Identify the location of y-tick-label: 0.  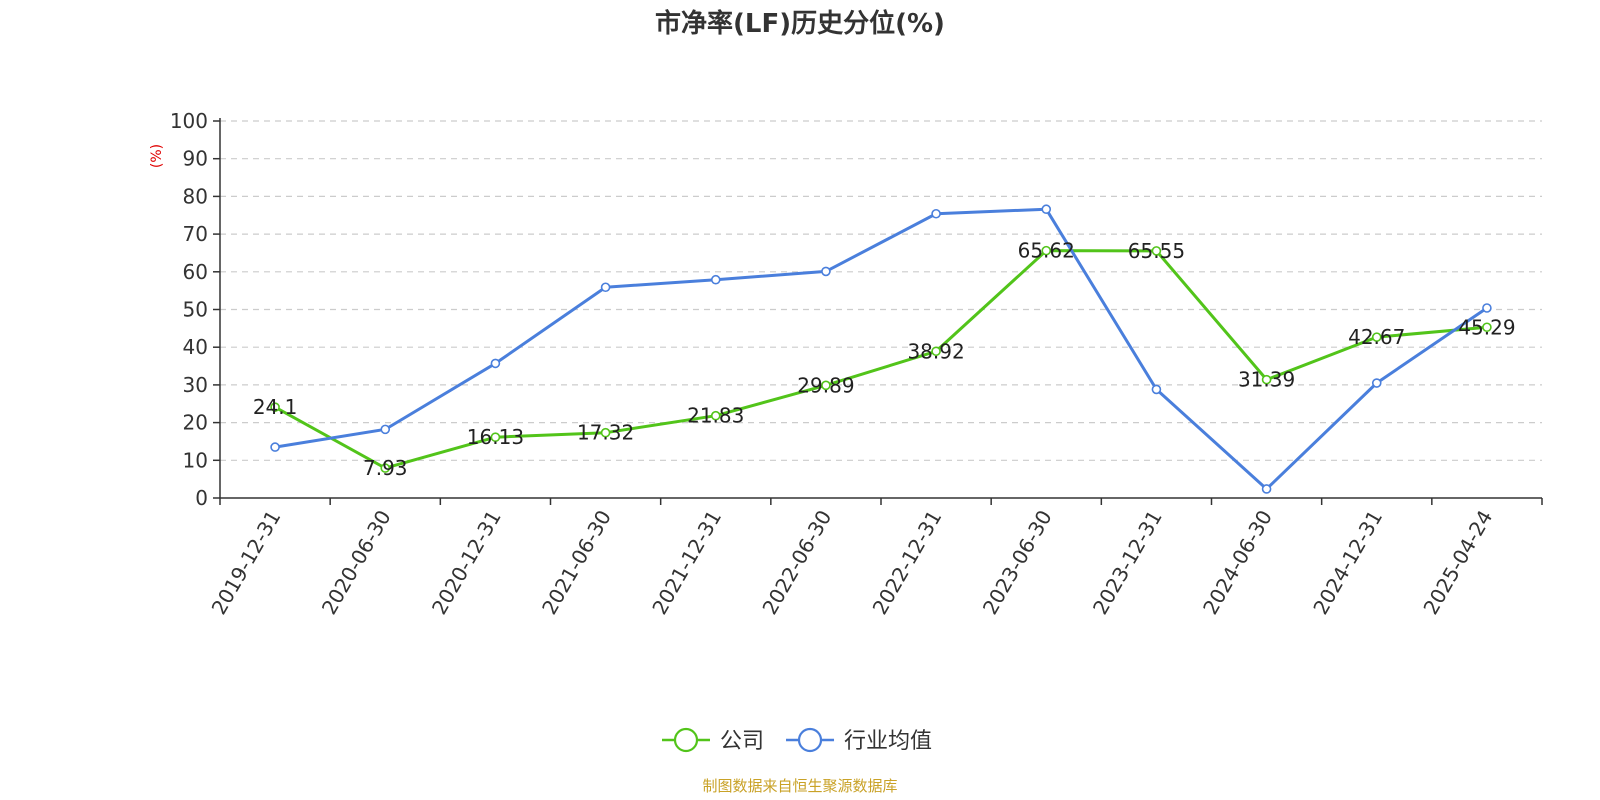
(201, 498).